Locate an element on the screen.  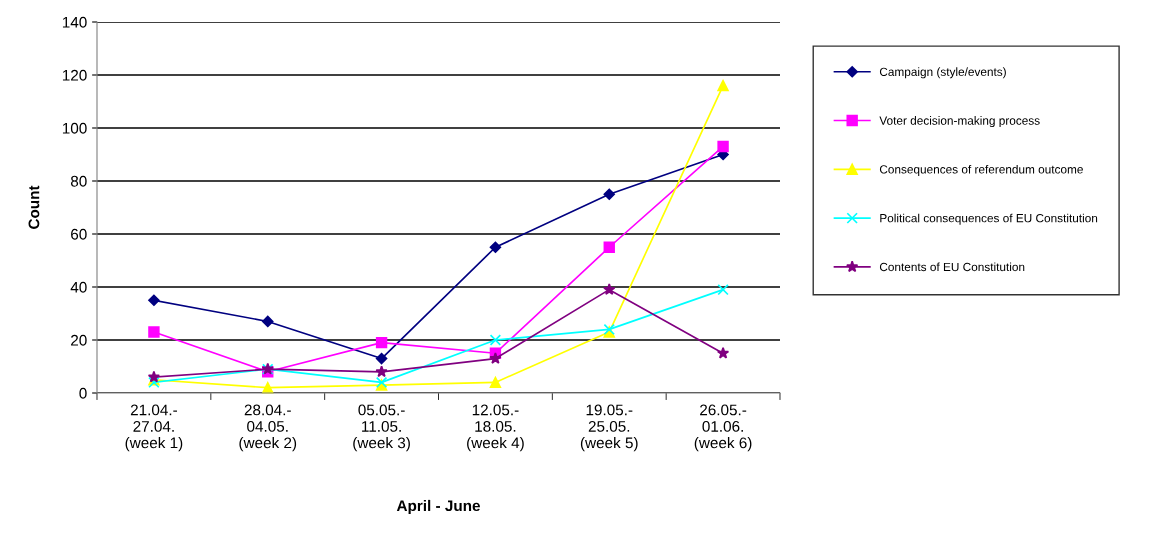
y-tick-label: 60 is located at coordinates (79, 234).